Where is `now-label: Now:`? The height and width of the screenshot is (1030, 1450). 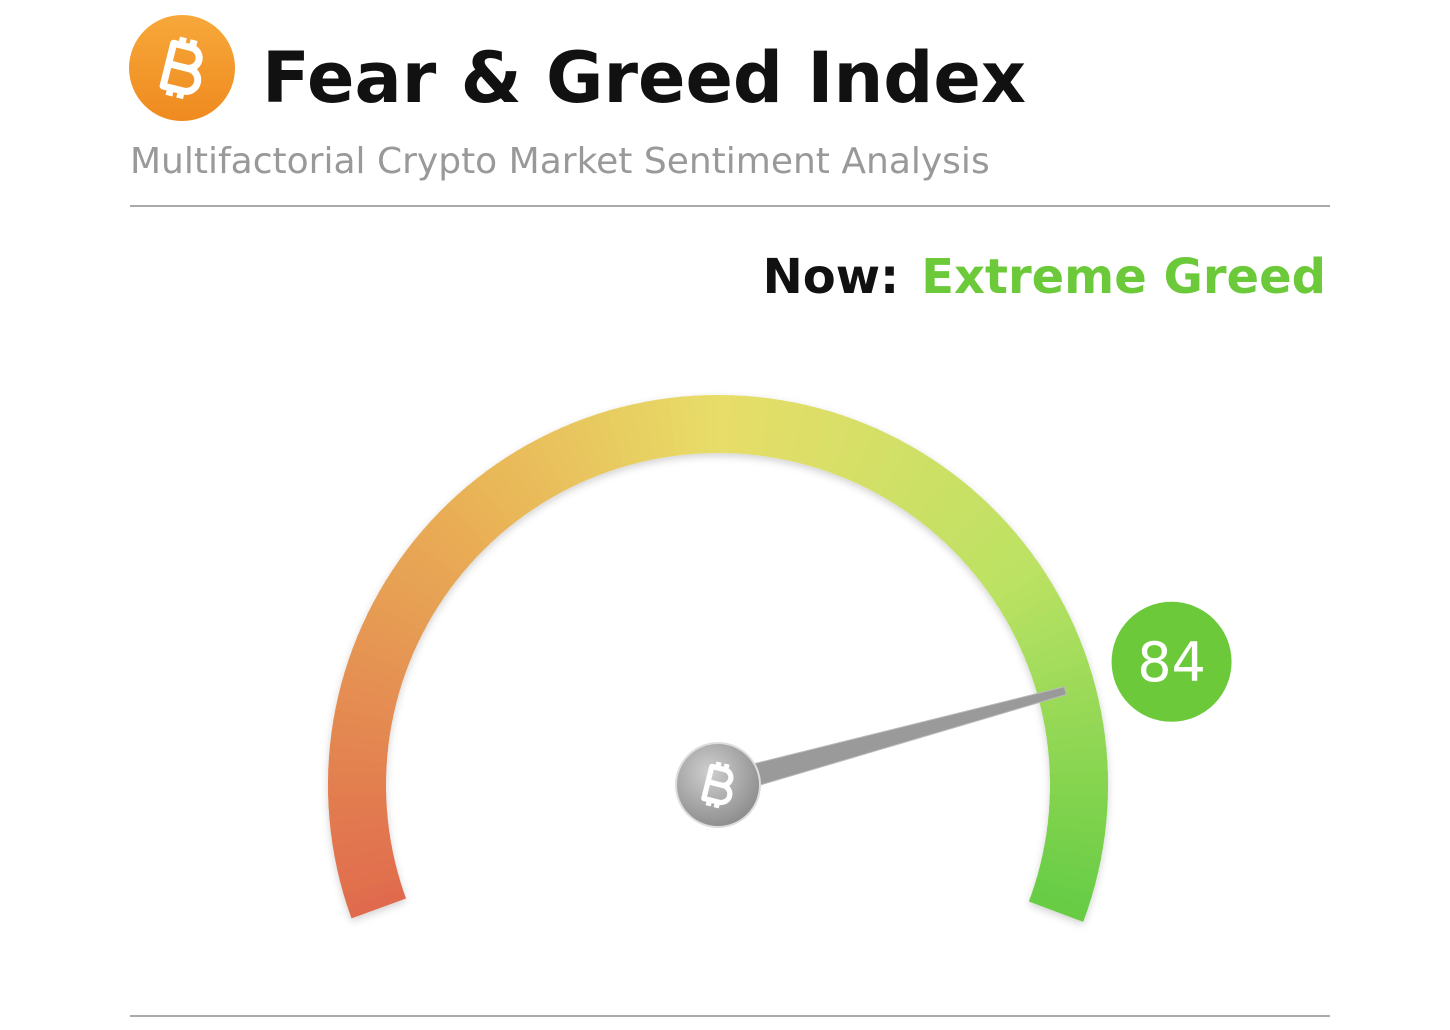
now-label: Now: is located at coordinates (831, 277).